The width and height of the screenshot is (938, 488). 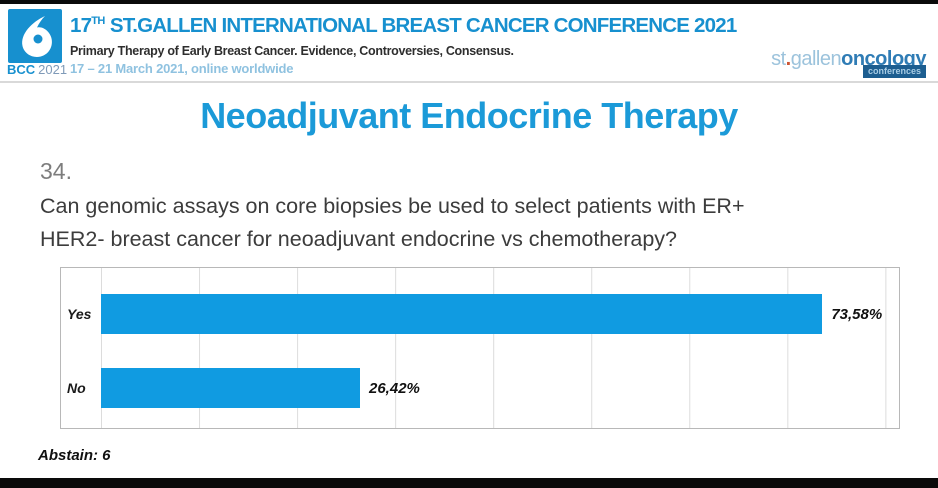 I want to click on bar-zone-yes: 73,58%, so click(x=500, y=314).